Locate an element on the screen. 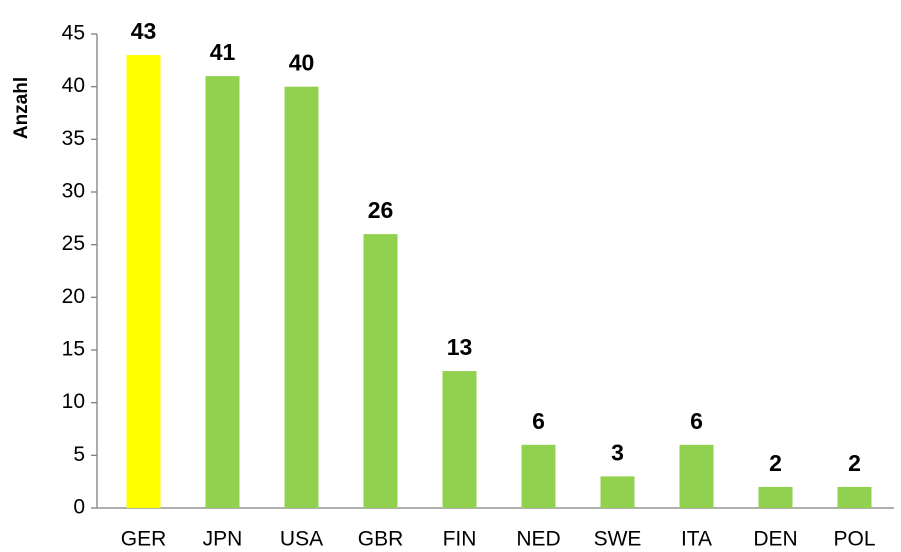 This screenshot has width=901, height=552. x-tick-label: POL is located at coordinates (854, 539).